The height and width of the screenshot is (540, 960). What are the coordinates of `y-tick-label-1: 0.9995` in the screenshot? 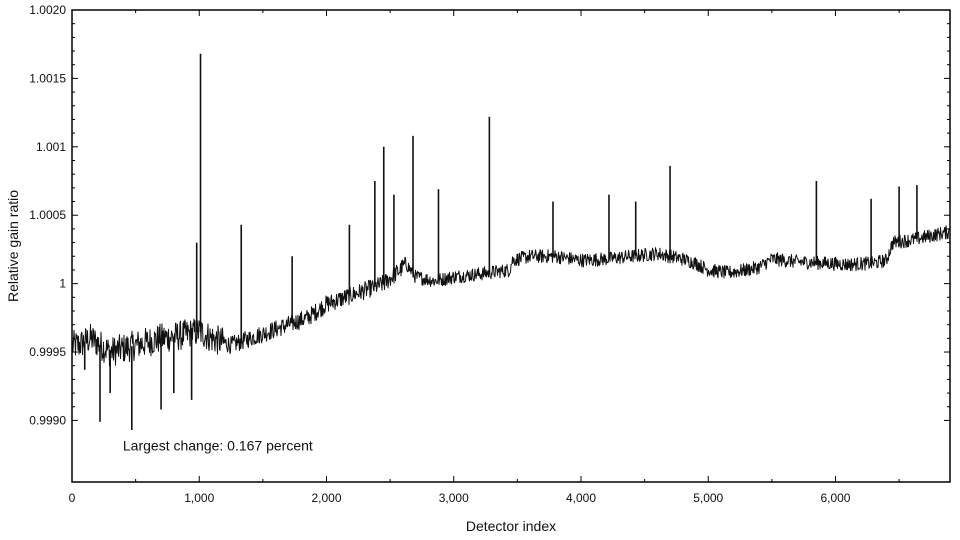 It's located at (47, 352).